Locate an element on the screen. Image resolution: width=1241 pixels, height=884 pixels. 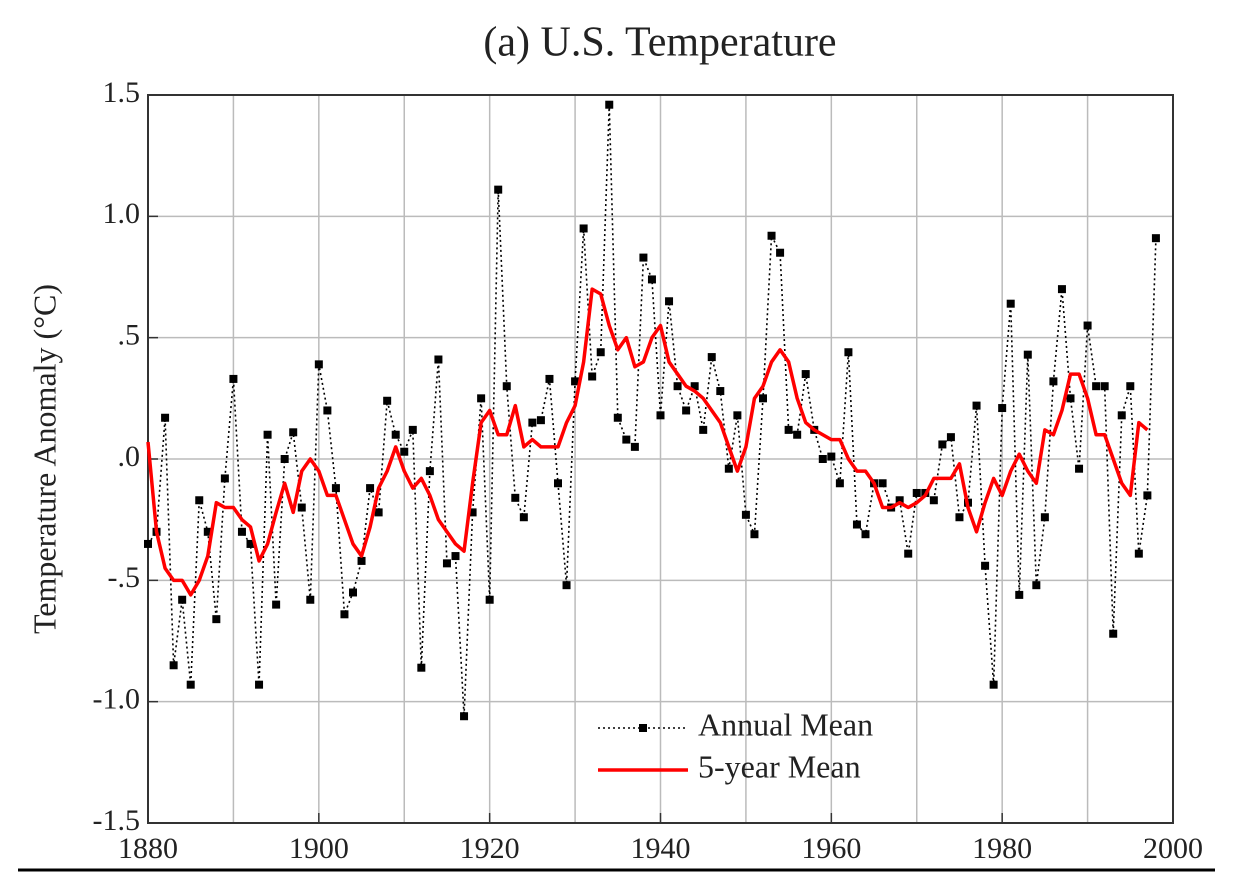
y-tick-label: -1.0 is located at coordinates (117, 699).